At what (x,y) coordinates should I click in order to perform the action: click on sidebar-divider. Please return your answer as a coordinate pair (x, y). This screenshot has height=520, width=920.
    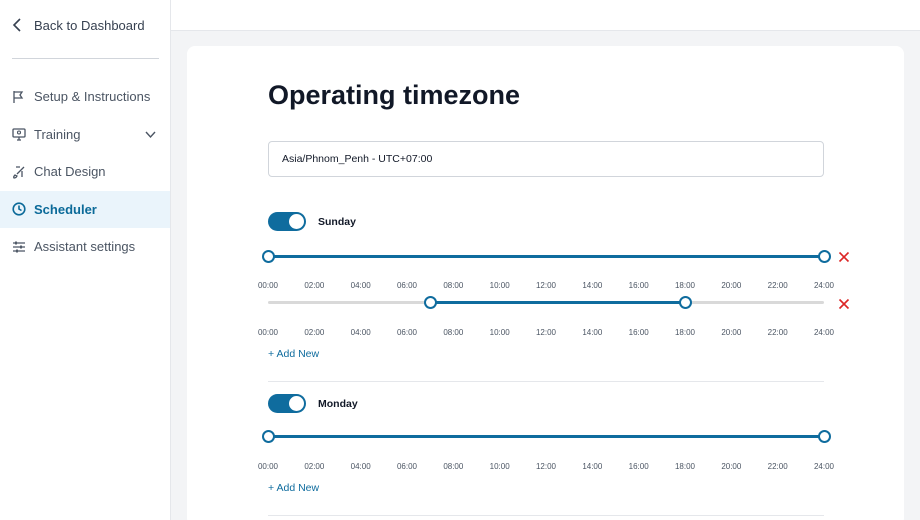
    Looking at the image, I should click on (85, 58).